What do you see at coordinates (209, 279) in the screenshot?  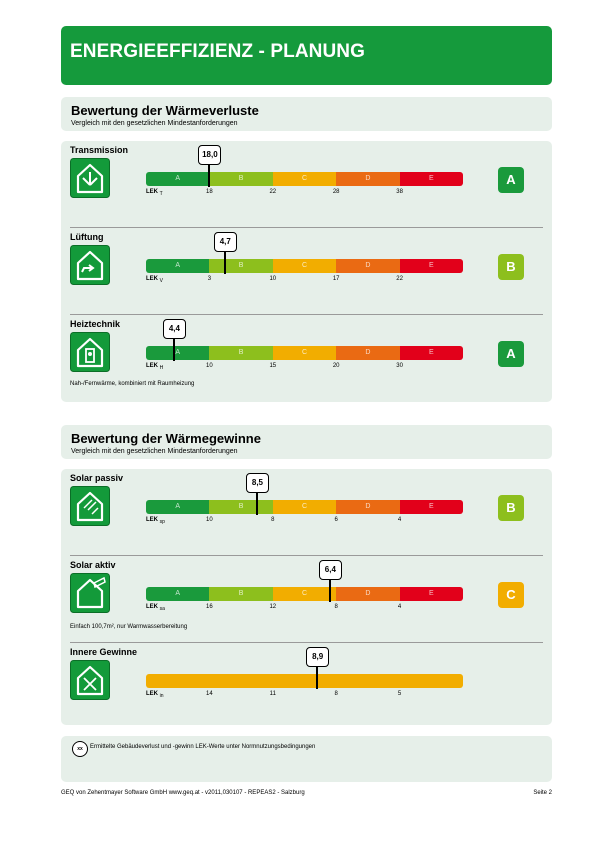 I see `tick-label: 3` at bounding box center [209, 279].